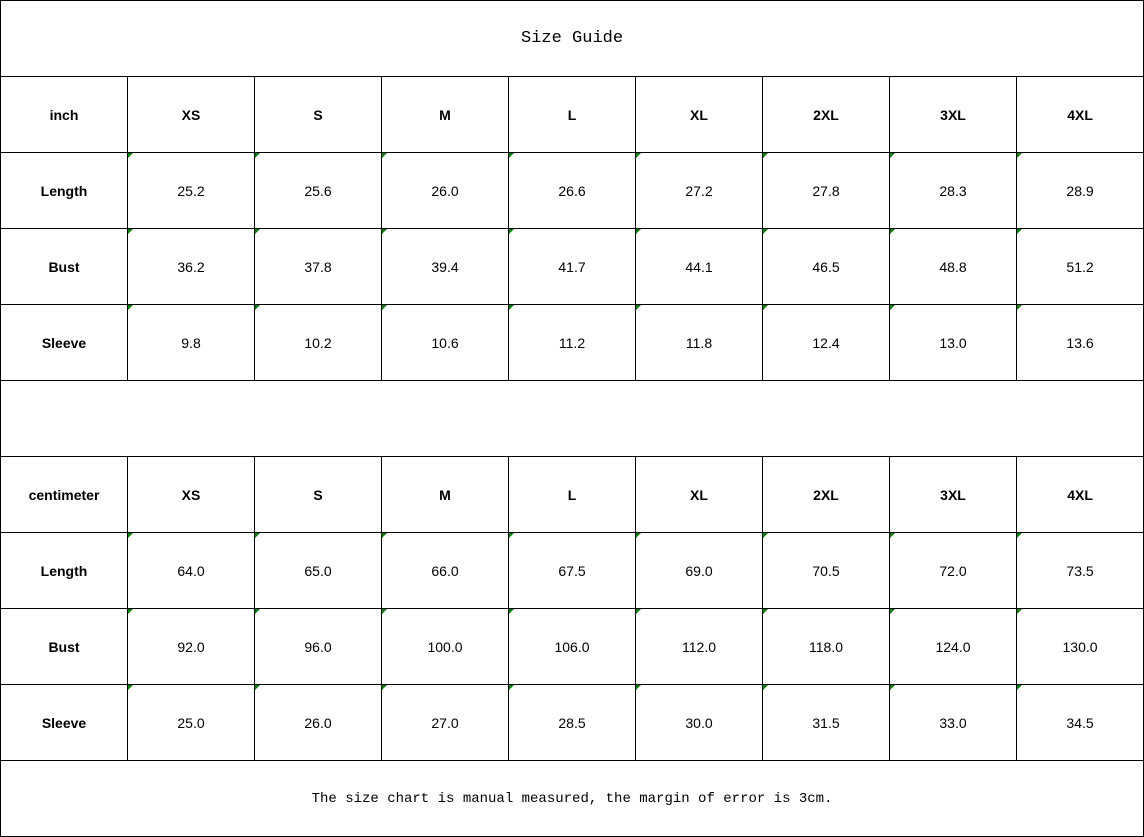  I want to click on measurement-cell: 92.0, so click(191, 646).